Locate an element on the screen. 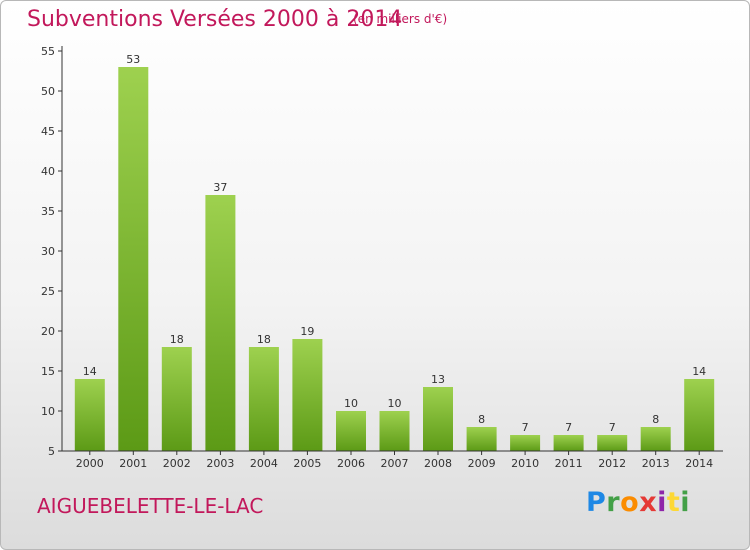 This screenshot has width=750, height=550. bar-value-label: 19 is located at coordinates (307, 331).